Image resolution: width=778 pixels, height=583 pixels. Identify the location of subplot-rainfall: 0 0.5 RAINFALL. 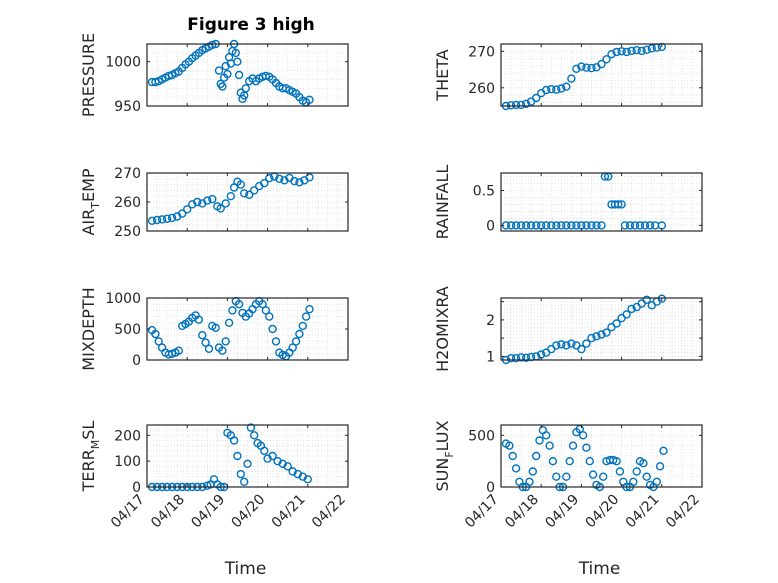
(568, 202).